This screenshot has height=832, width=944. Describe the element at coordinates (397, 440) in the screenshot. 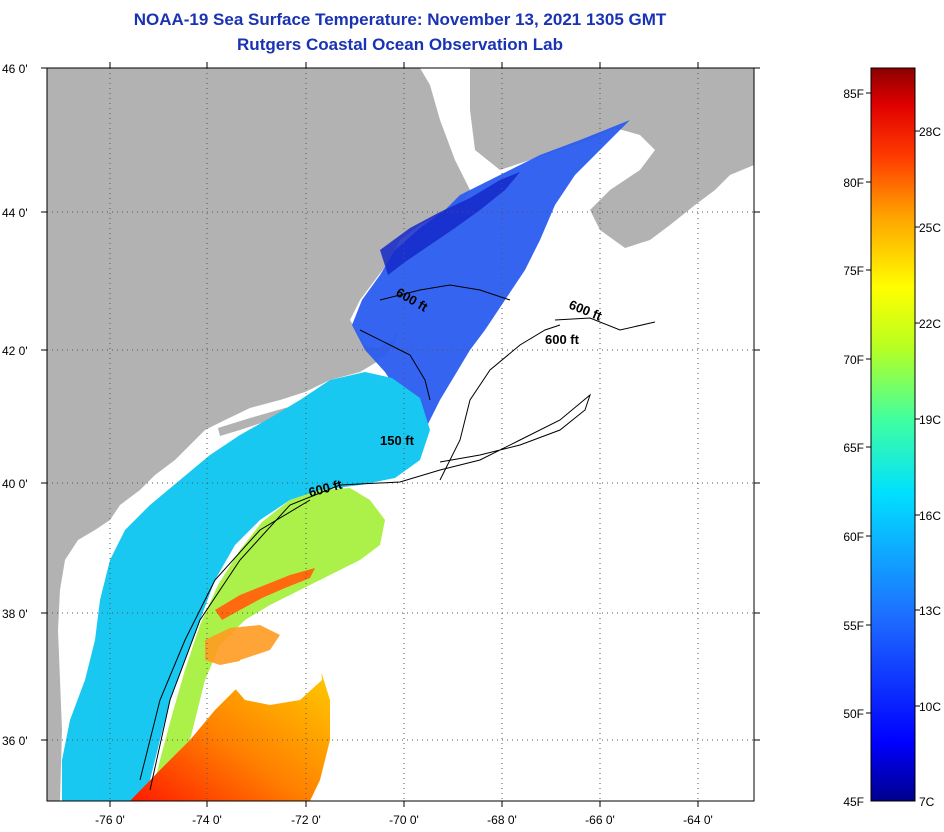

I see `contour-label: 150 ft` at that location.